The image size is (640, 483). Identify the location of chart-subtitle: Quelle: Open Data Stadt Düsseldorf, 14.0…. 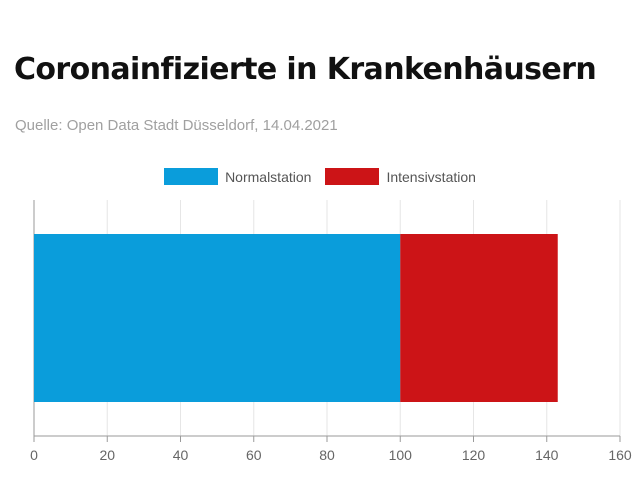
(176, 125).